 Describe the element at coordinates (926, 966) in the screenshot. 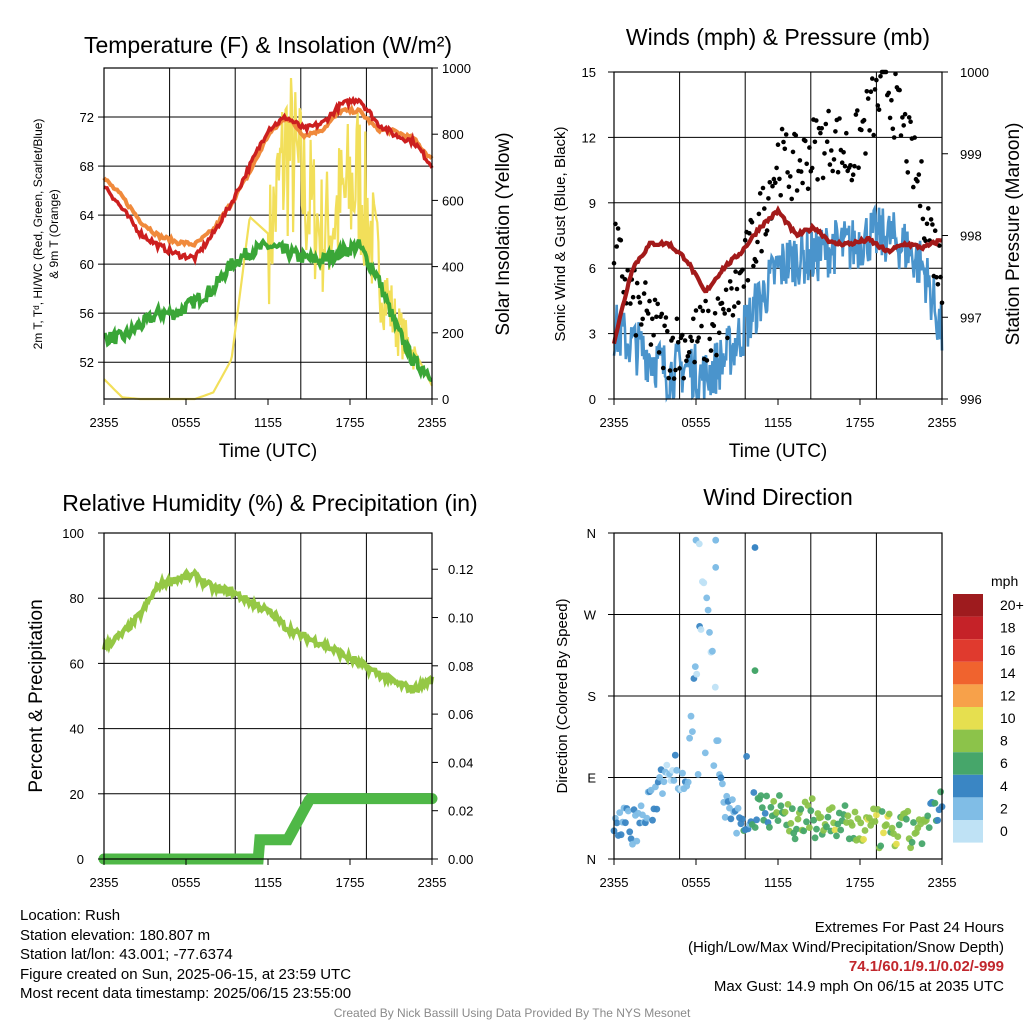

I see `extremes-values: 74.1/60.1/9.1/0.02/-999` at that location.